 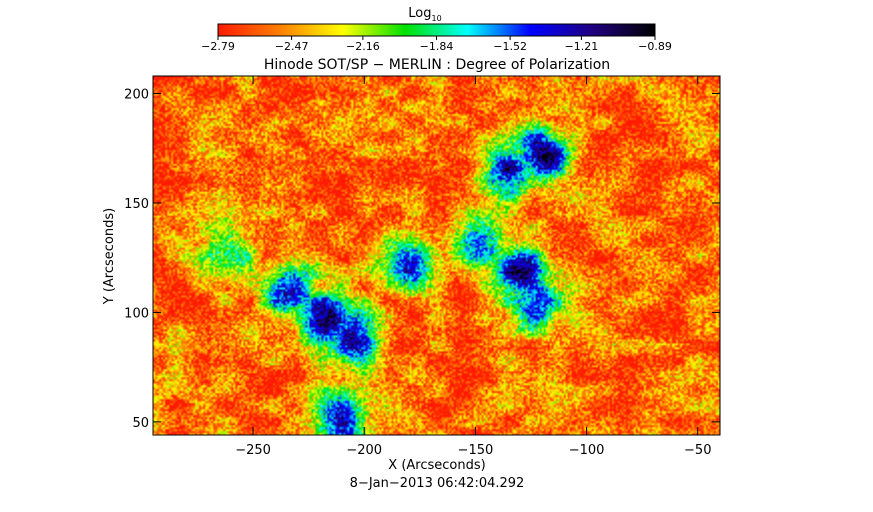 I want to click on x-tick-label: −200, so click(x=364, y=450).